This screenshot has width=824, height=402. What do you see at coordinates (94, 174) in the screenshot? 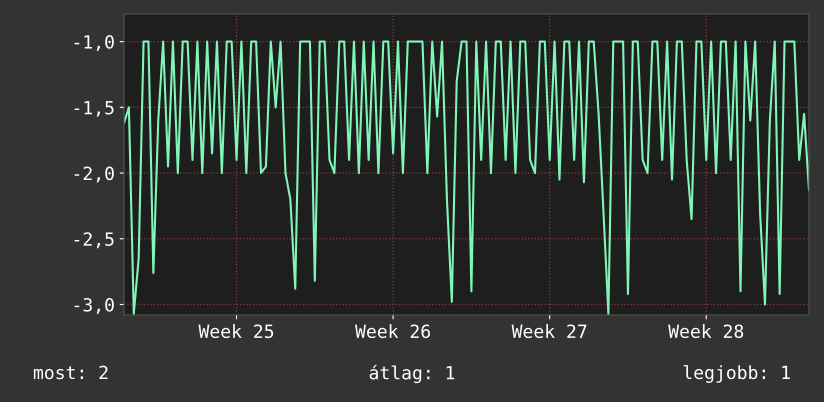
I see `y-tick-label: -2,0` at bounding box center [94, 174].